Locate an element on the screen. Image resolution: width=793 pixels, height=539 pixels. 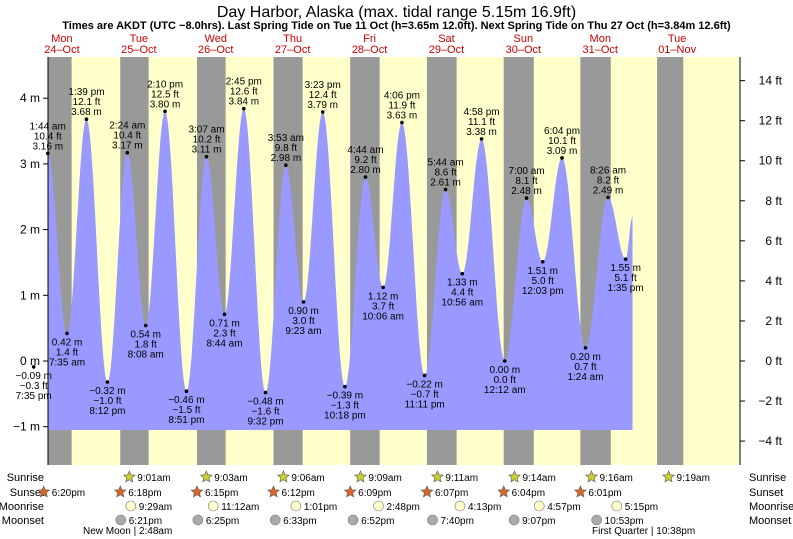
high-tide-height-m: 3.11 m is located at coordinates (207, 150).